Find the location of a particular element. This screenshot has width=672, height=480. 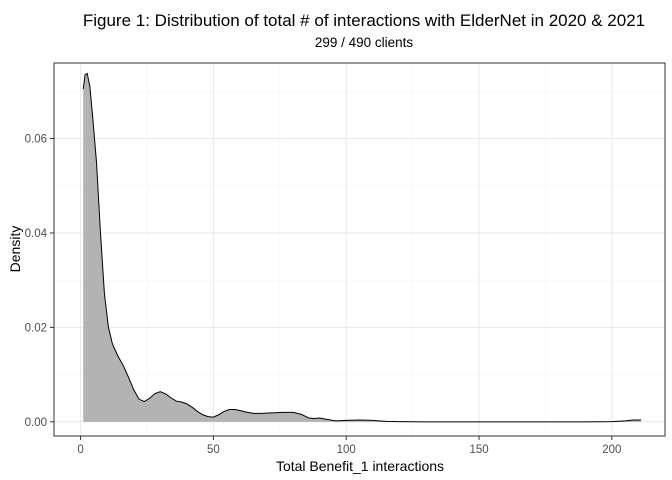

y-tick-label: 0.06 is located at coordinates (36, 140).